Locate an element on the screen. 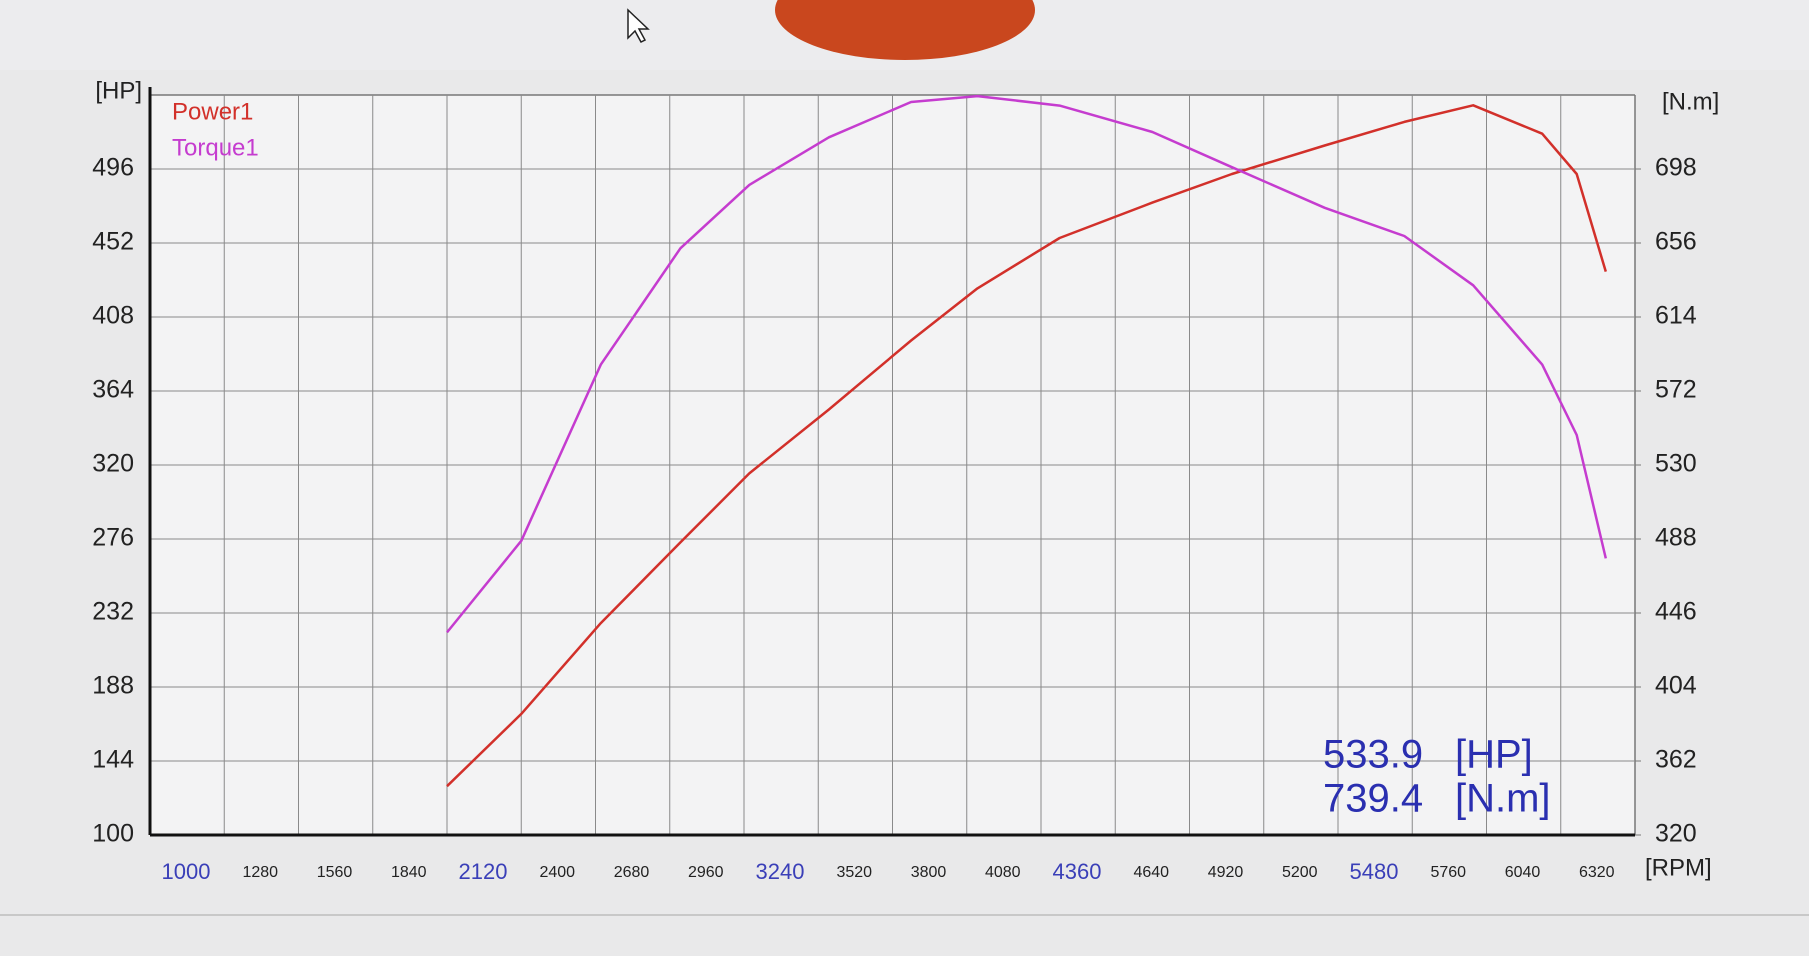  x-tick-label: 3240 is located at coordinates (780, 871).